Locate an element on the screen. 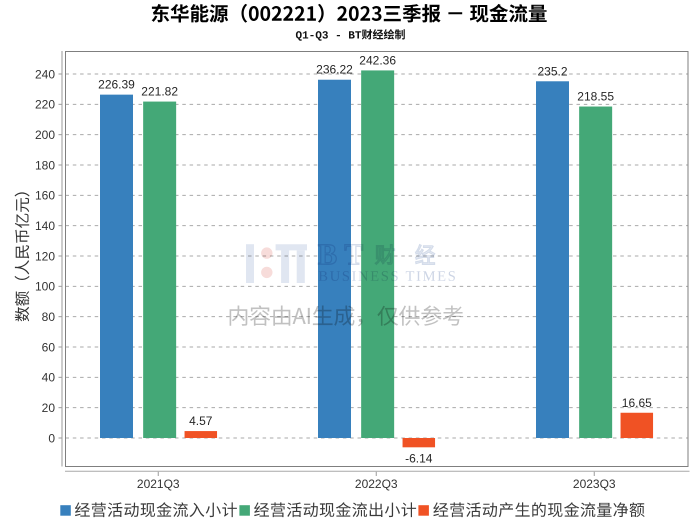  svg-text: 60 is located at coordinates (49, 347).